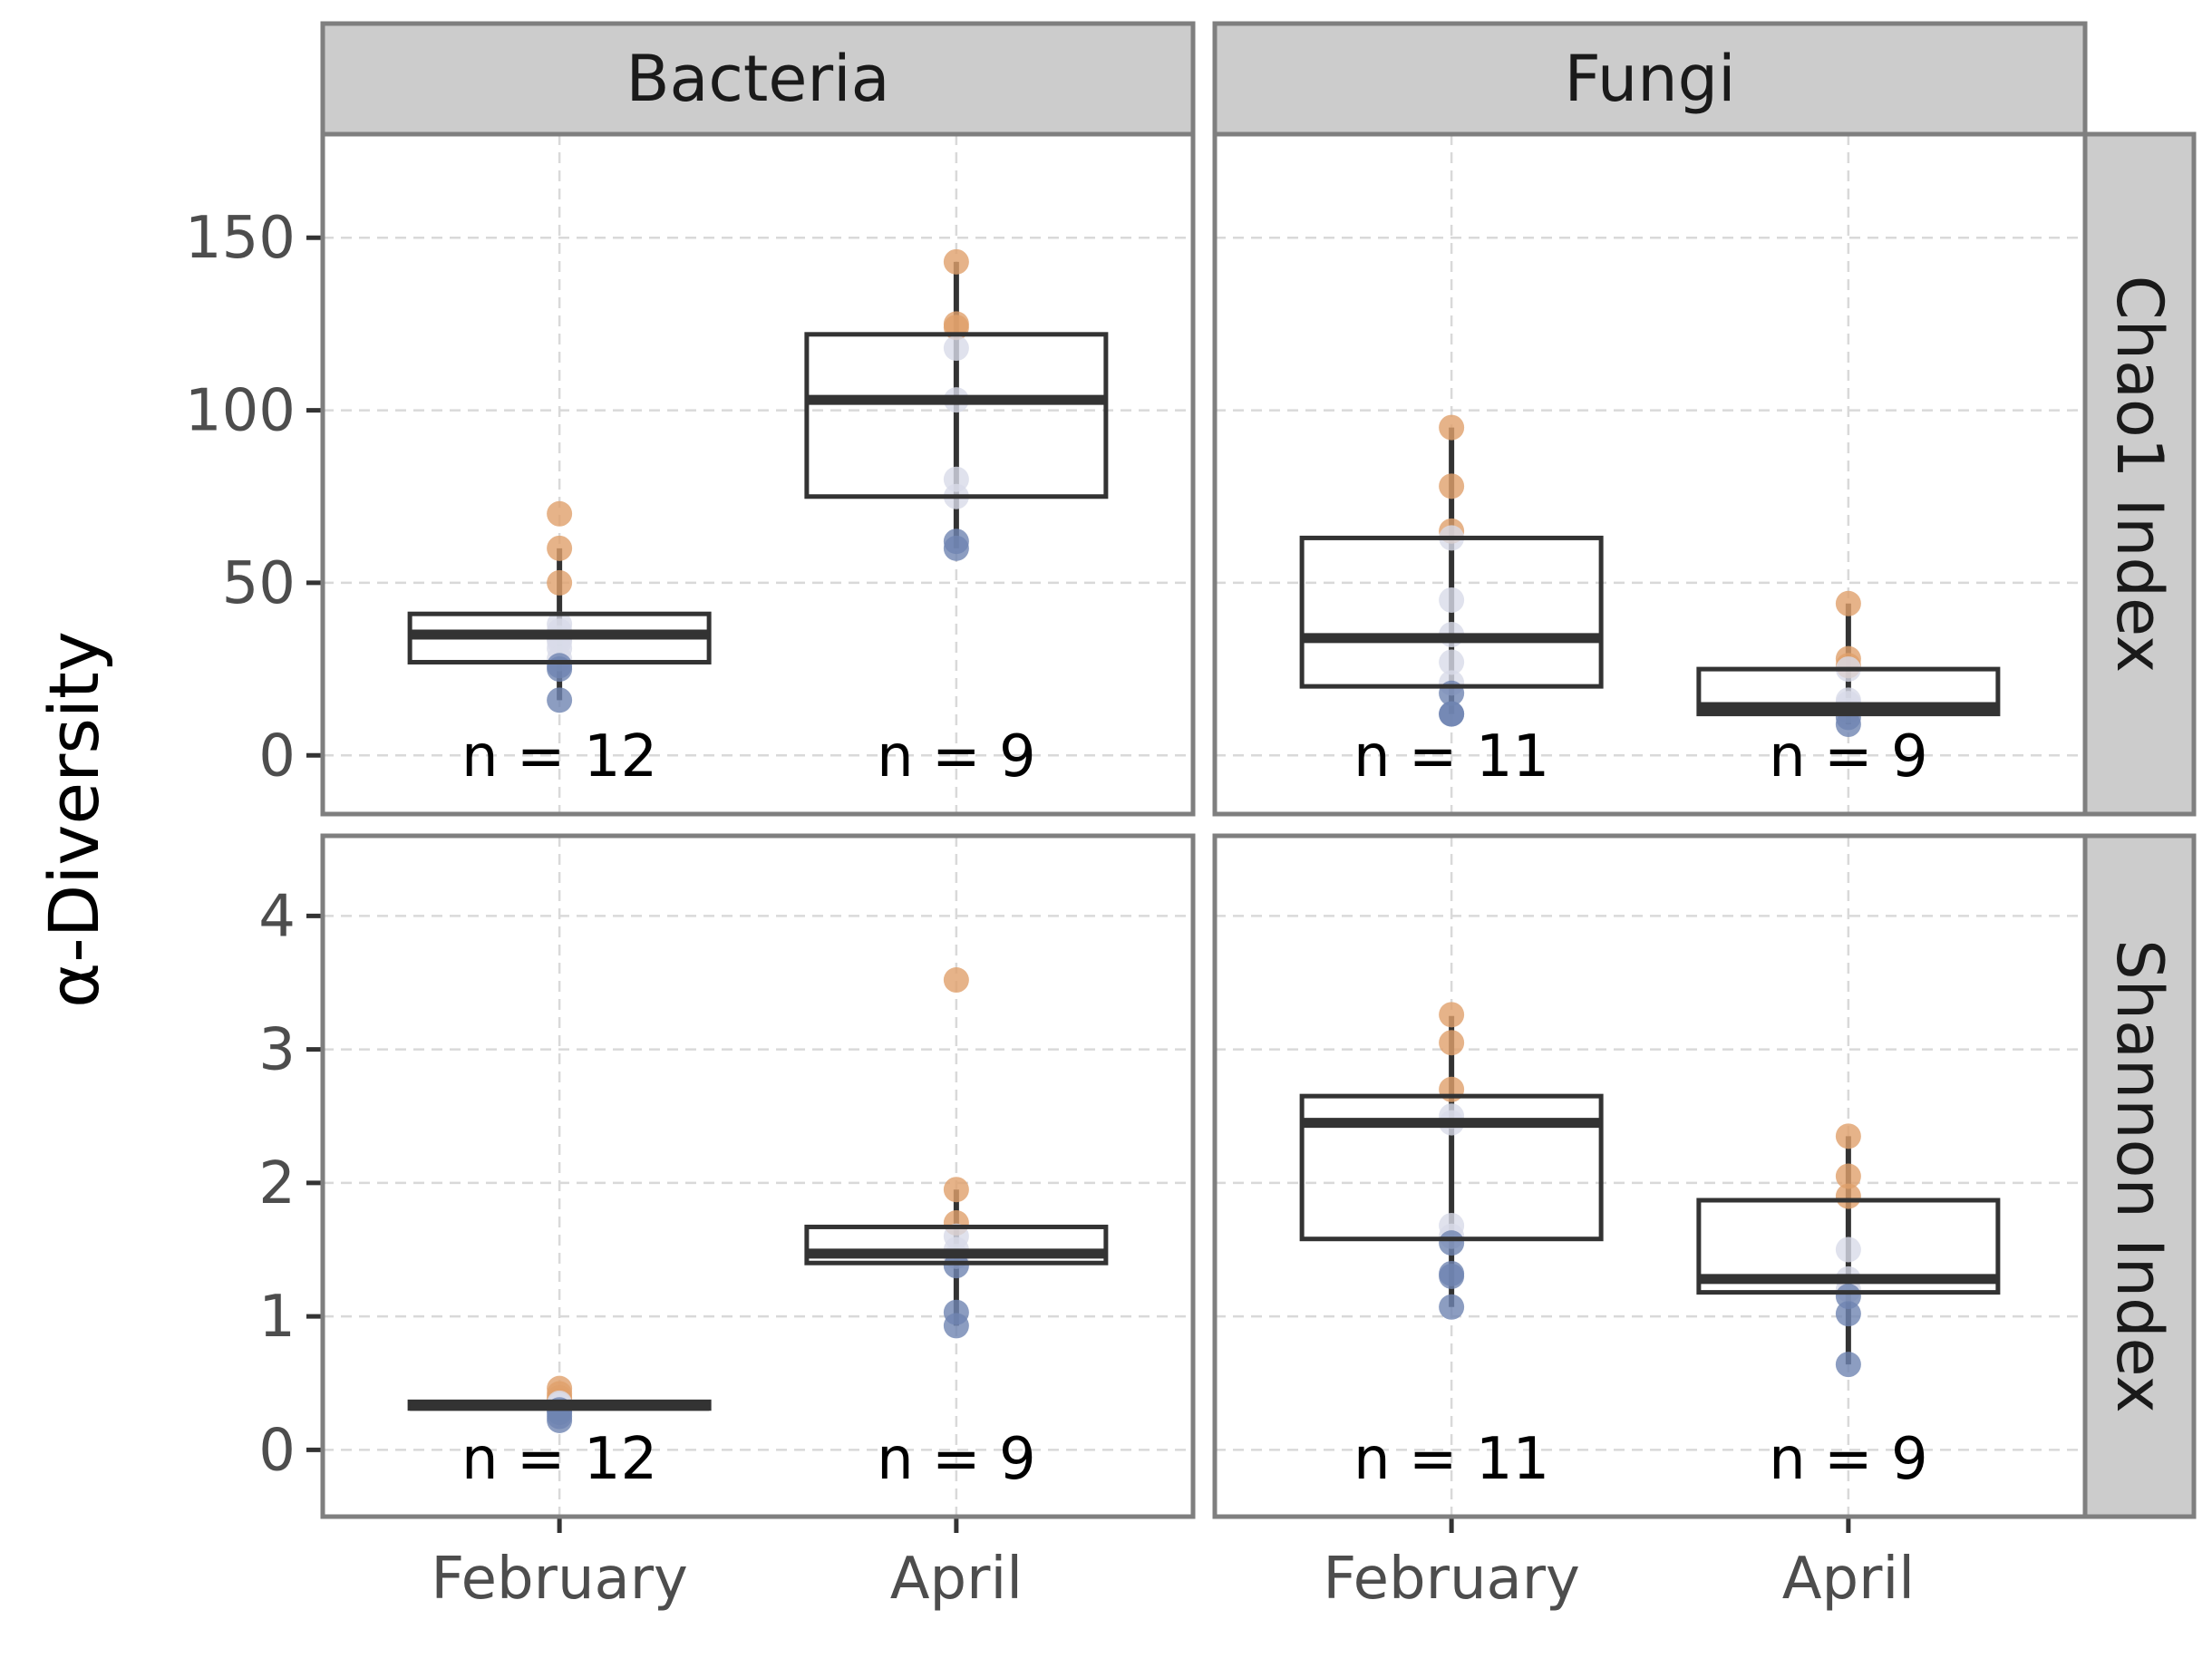  What do you see at coordinates (74, 819) in the screenshot?
I see `y-axis-title: α-Diversity` at bounding box center [74, 819].